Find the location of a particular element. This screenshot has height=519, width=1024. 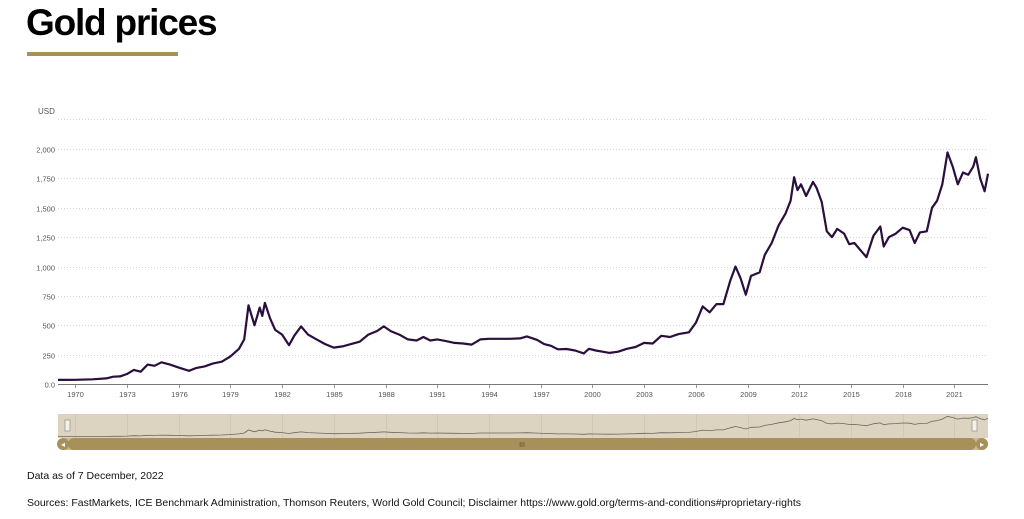

x-tick-label: 1985 is located at coordinates (334, 394).